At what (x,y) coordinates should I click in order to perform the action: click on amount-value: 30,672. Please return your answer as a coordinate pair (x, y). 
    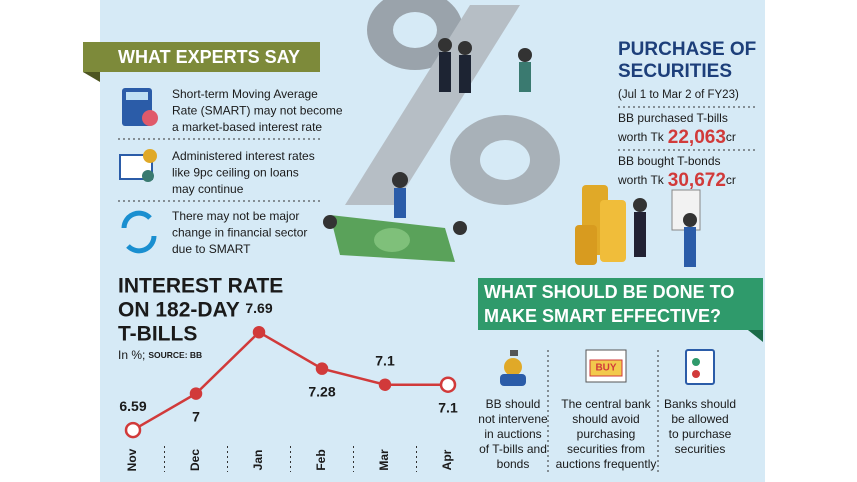
    Looking at the image, I should click on (697, 180).